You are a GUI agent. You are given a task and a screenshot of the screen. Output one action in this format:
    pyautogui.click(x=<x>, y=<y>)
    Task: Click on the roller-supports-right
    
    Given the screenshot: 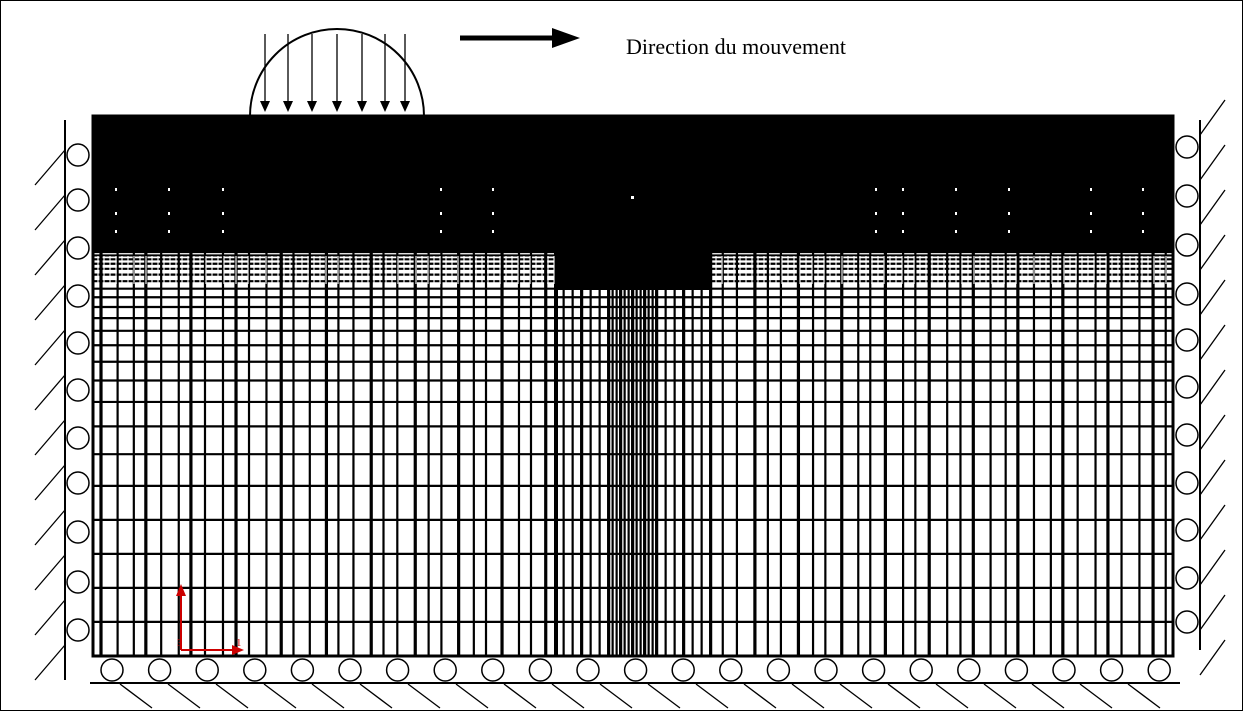 What is the action you would take?
    pyautogui.click(x=1187, y=384)
    